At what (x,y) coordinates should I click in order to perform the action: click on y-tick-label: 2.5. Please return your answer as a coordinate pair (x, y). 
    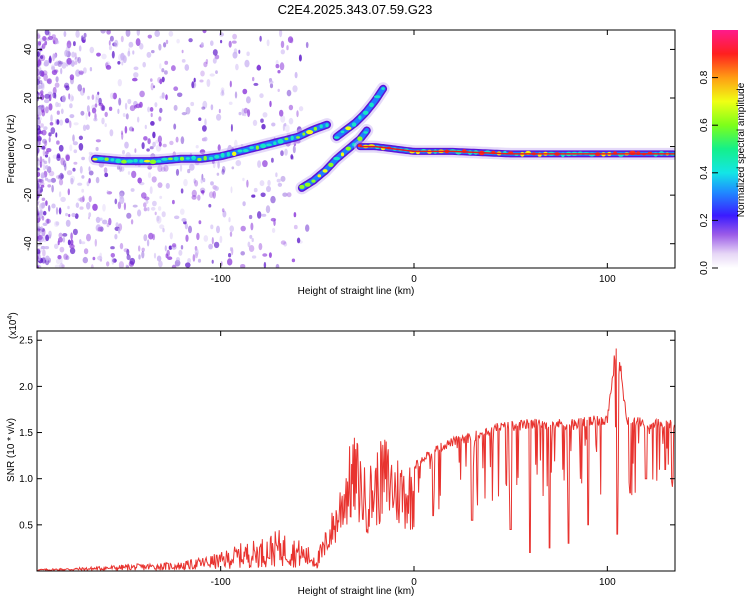
    Looking at the image, I should click on (26, 341).